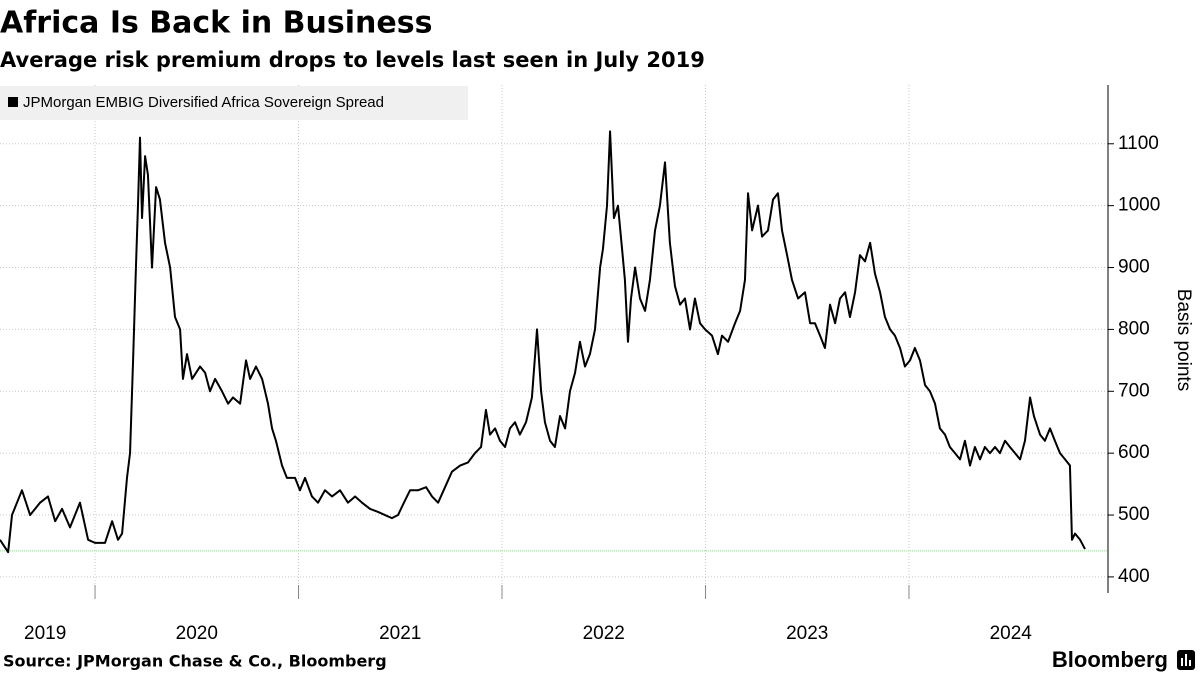  I want to click on source: Source: JPMorgan Chase & Co., Bloomberg, so click(195, 661).